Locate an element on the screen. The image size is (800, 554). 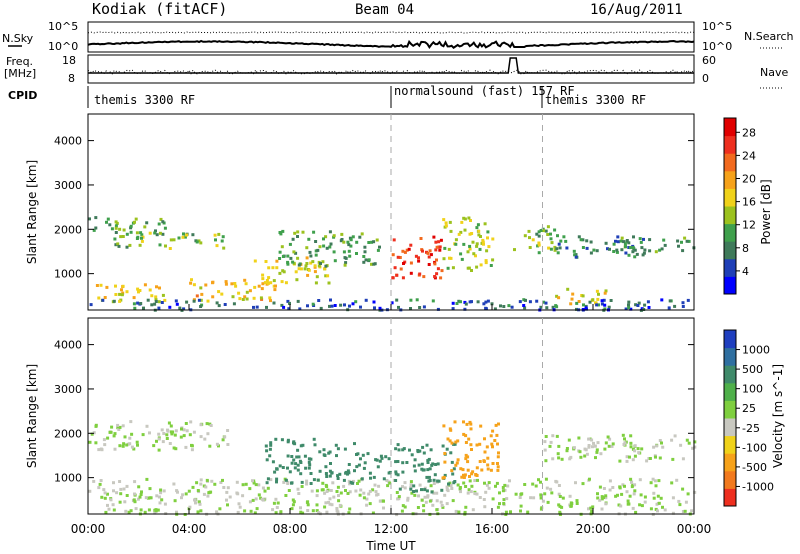
colorbar-tick-label: 100 is located at coordinates (752, 389).